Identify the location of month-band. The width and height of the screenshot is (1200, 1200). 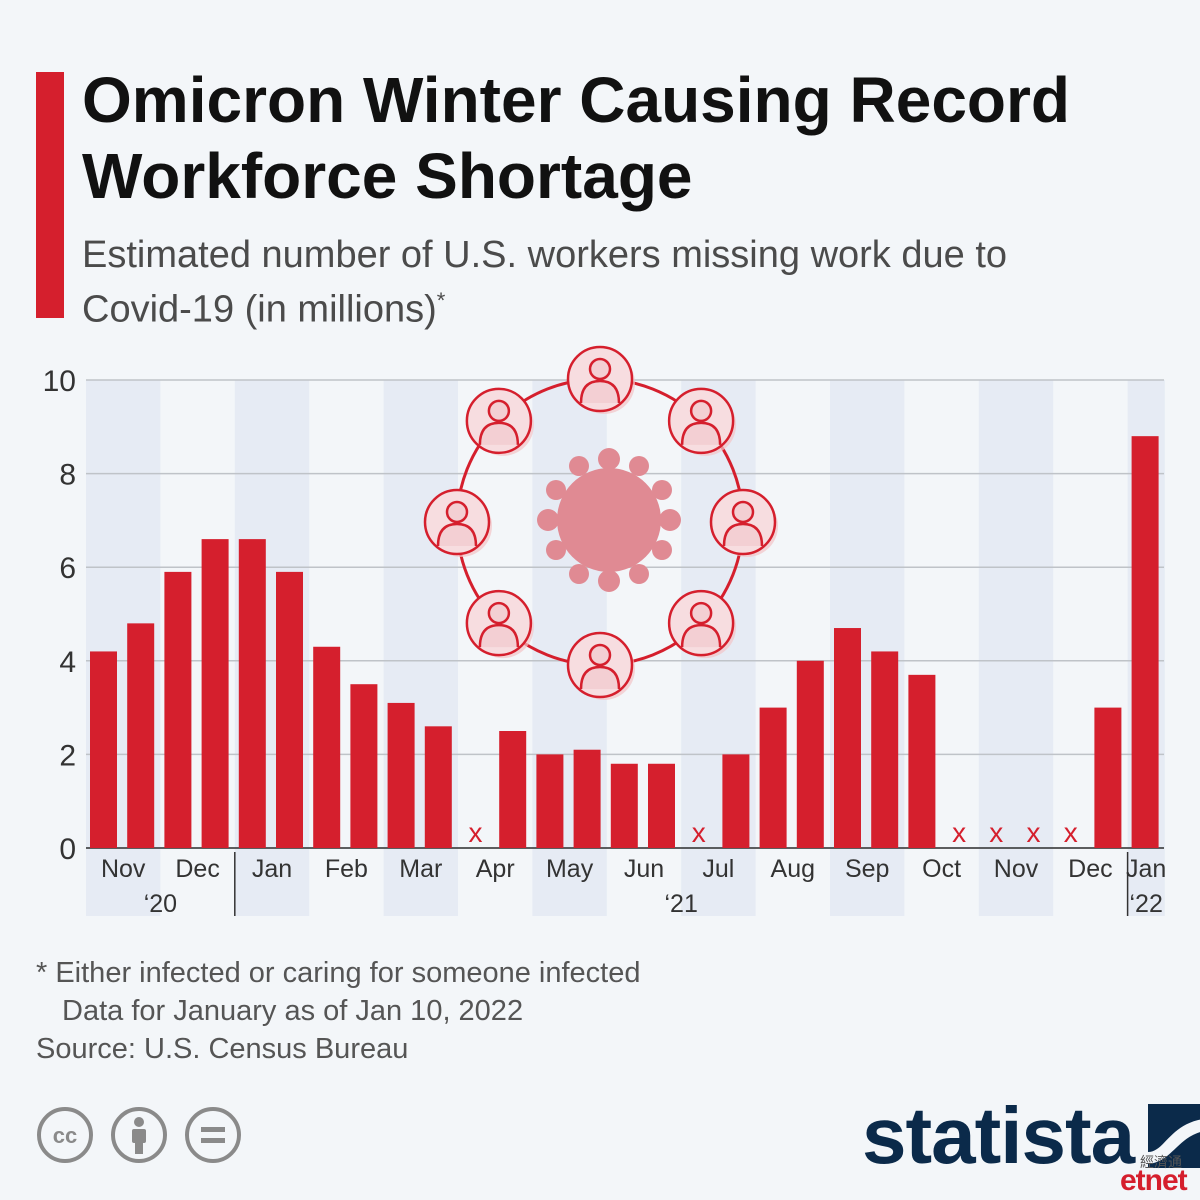
(1016, 648).